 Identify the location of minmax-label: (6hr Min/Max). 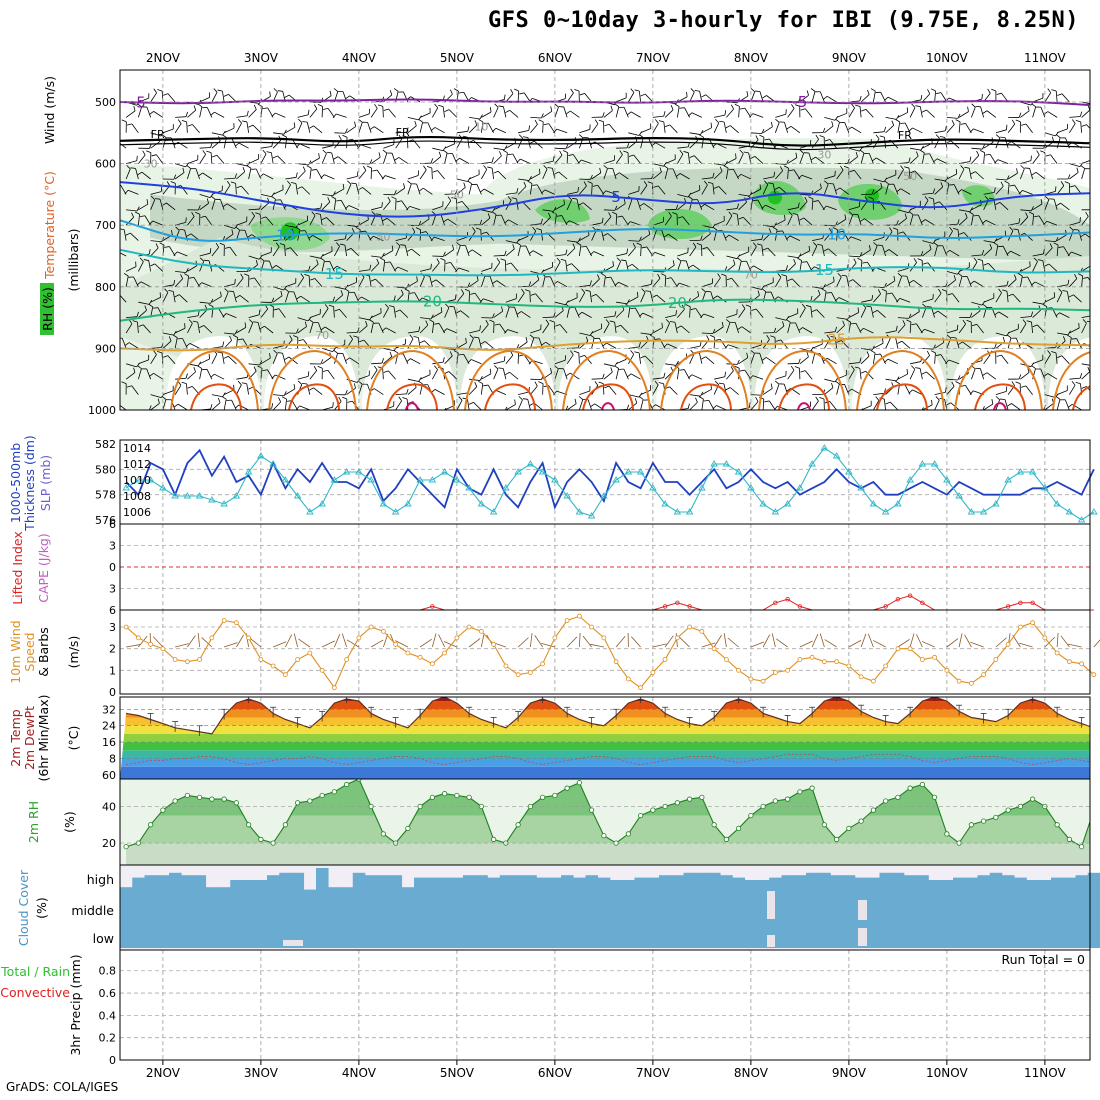
(43, 738).